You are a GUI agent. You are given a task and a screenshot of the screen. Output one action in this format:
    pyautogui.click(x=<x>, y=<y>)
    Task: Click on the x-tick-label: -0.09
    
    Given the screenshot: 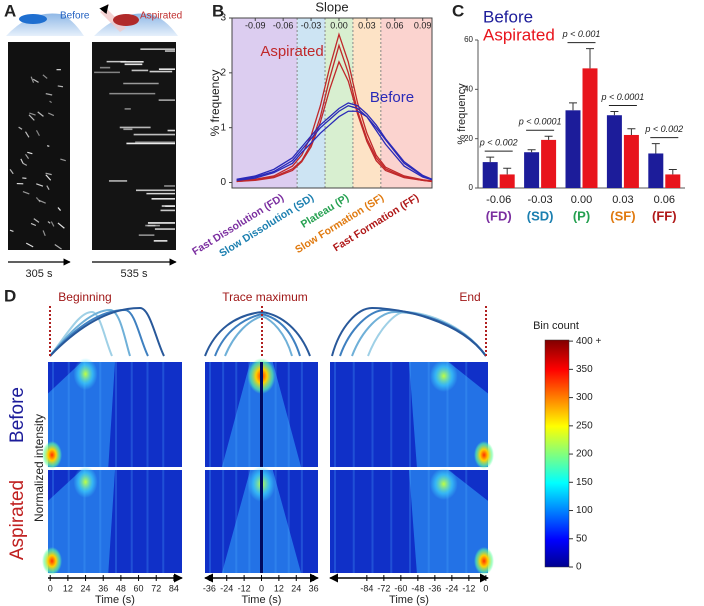 What is the action you would take?
    pyautogui.click(x=255, y=25)
    